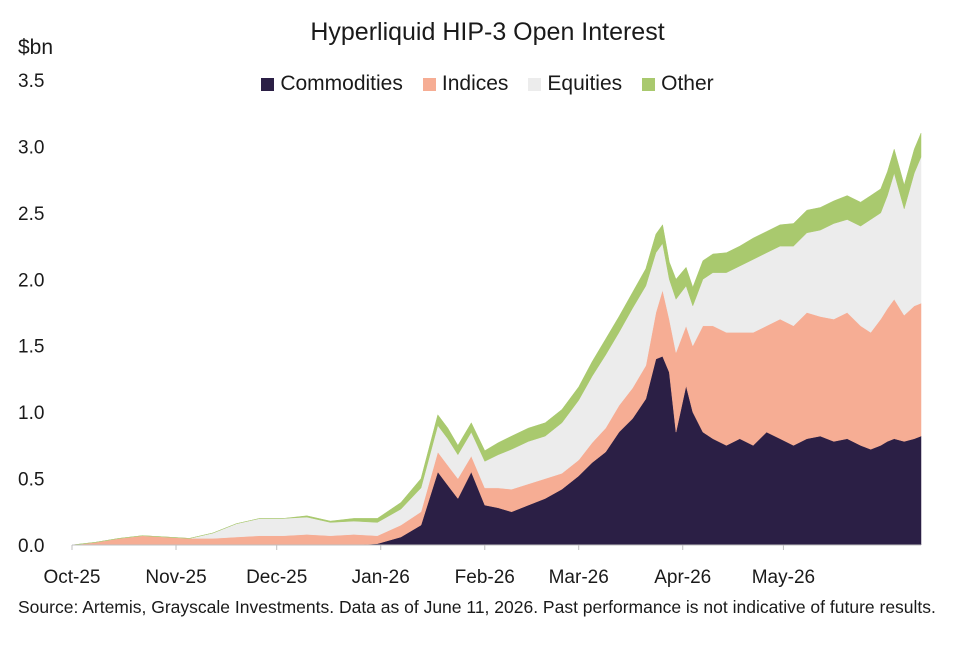 Image resolution: width=975 pixels, height=652 pixels. What do you see at coordinates (31, 214) in the screenshot?
I see `y-tick-label: 2.5` at bounding box center [31, 214].